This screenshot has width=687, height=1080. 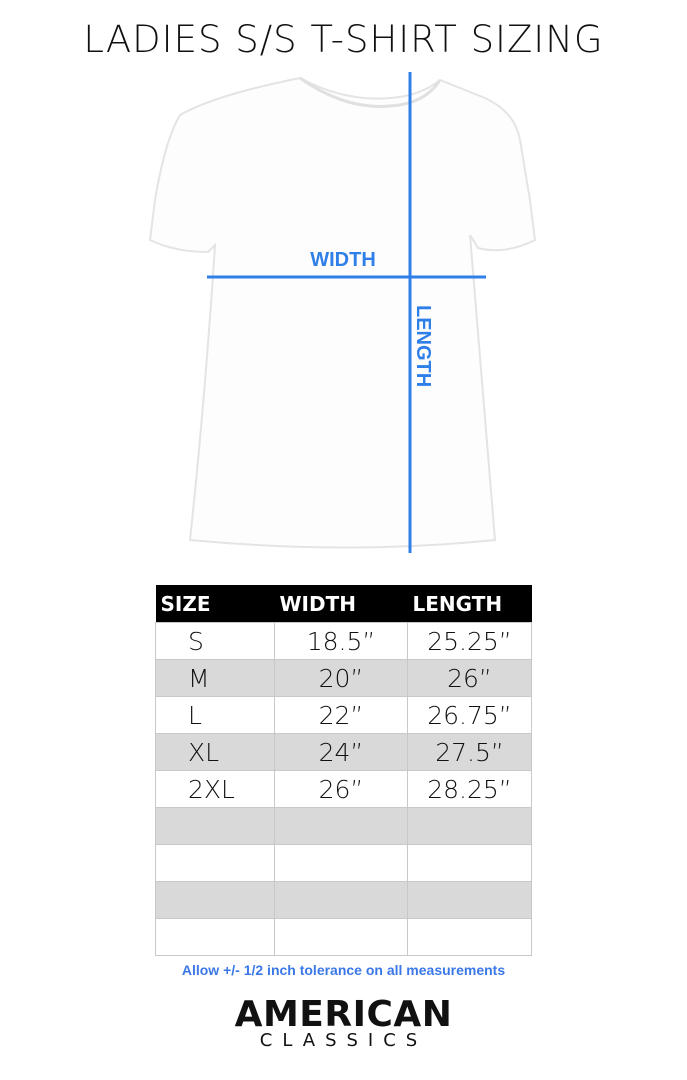 What do you see at coordinates (469, 678) in the screenshot?
I see `length-cell: 26”` at bounding box center [469, 678].